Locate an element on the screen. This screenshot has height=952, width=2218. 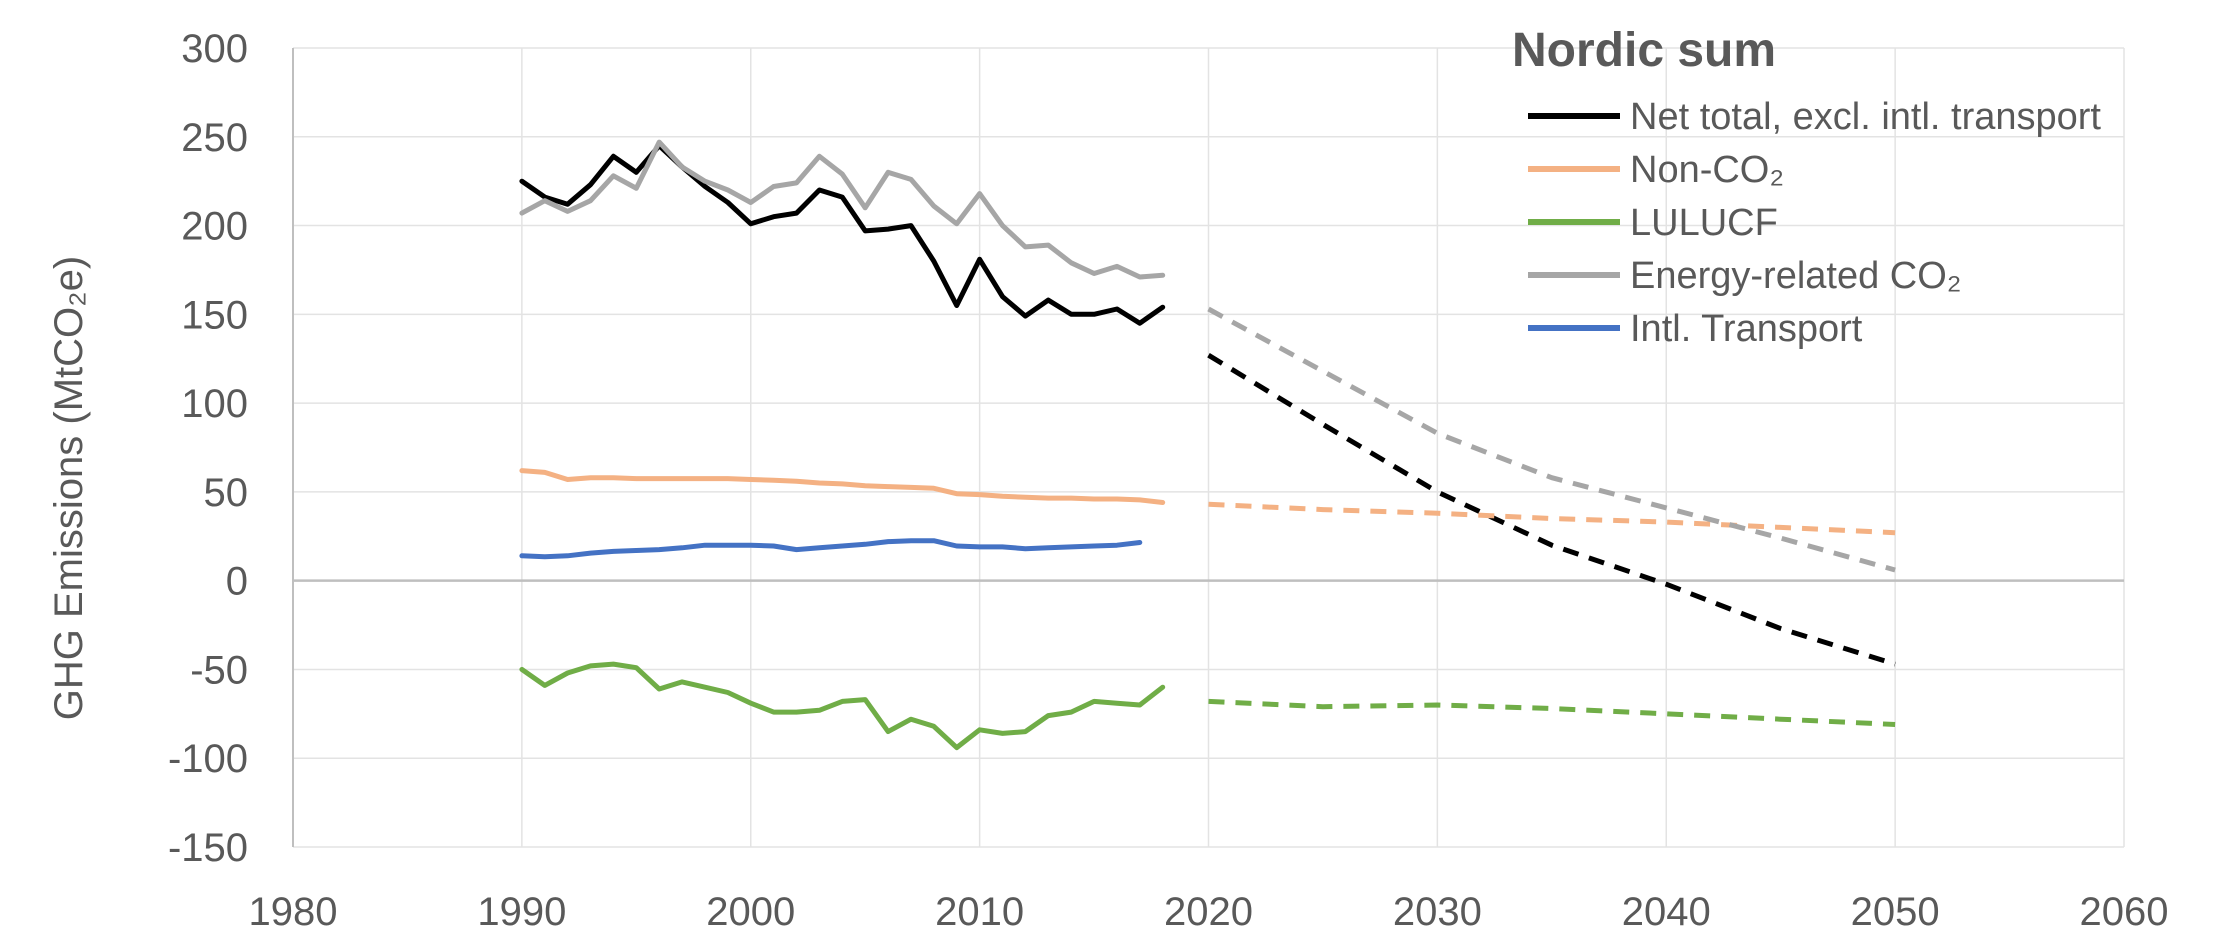
y-tick-label: 150 is located at coordinates (214, 315).